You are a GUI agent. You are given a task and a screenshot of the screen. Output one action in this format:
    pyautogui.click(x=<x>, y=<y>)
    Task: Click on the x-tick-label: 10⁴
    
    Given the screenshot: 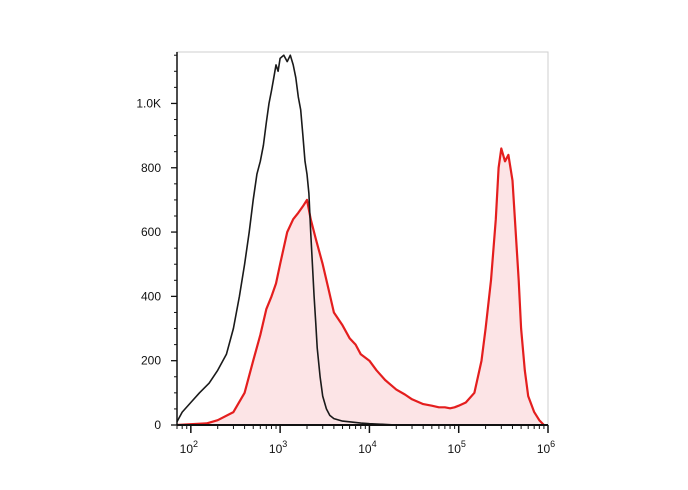 What is the action you would take?
    pyautogui.click(x=367, y=447)
    